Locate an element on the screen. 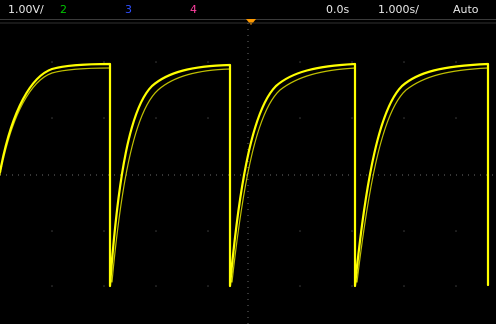  time-scale: 1.000s/ is located at coordinates (398, 9).